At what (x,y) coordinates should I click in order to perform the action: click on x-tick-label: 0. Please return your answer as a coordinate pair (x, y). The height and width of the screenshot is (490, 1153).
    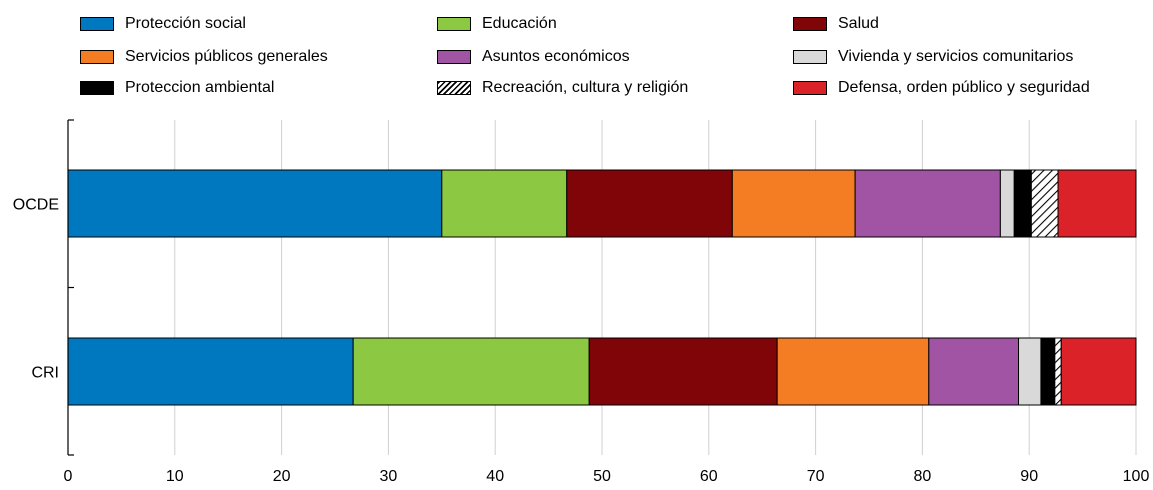
    Looking at the image, I should click on (68, 476).